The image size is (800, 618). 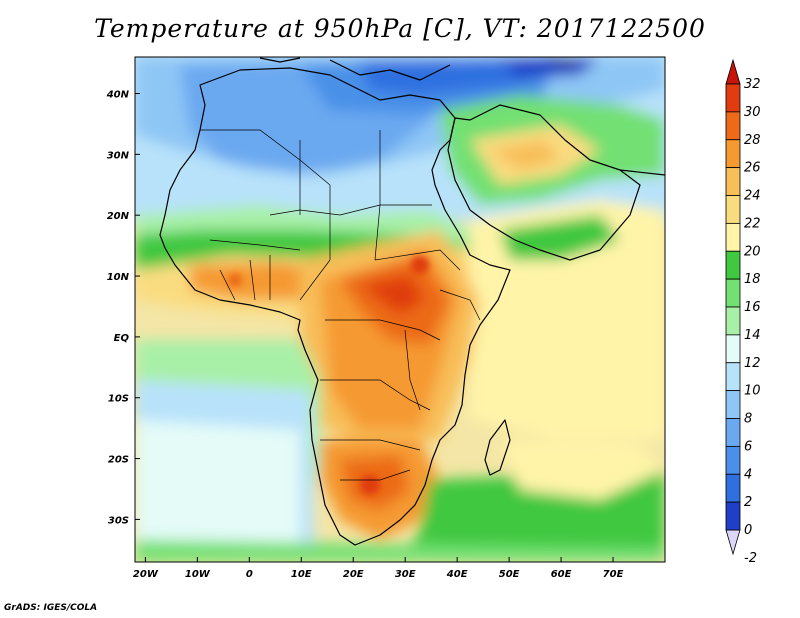 What do you see at coordinates (51, 608) in the screenshot?
I see `grads-credit: GrADS: IGES/COLA` at bounding box center [51, 608].